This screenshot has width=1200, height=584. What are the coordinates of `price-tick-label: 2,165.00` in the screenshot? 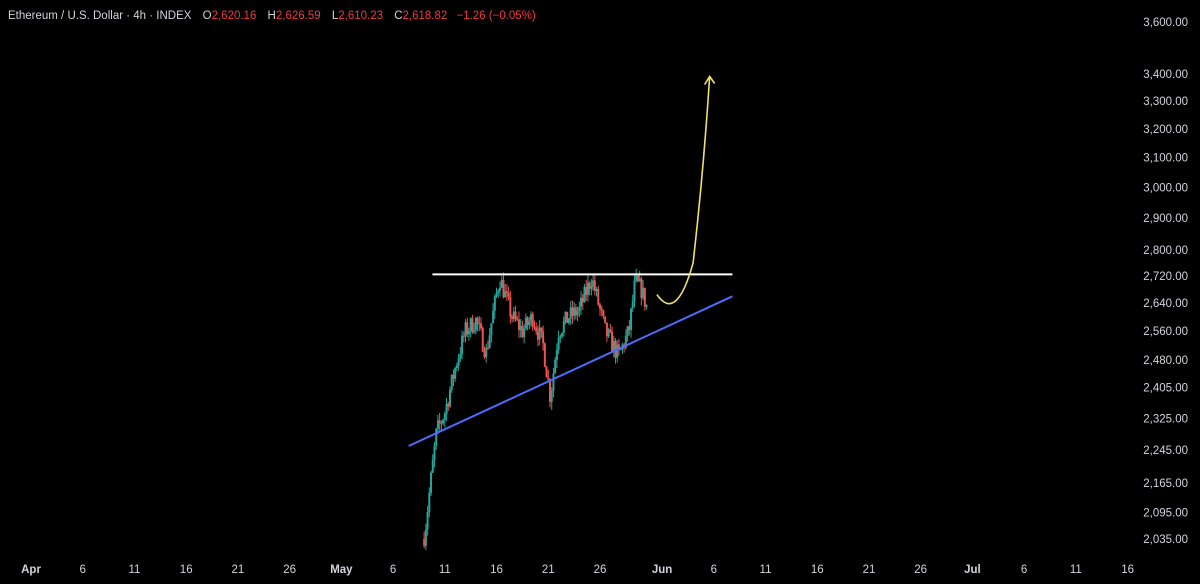 It's located at (1165, 484).